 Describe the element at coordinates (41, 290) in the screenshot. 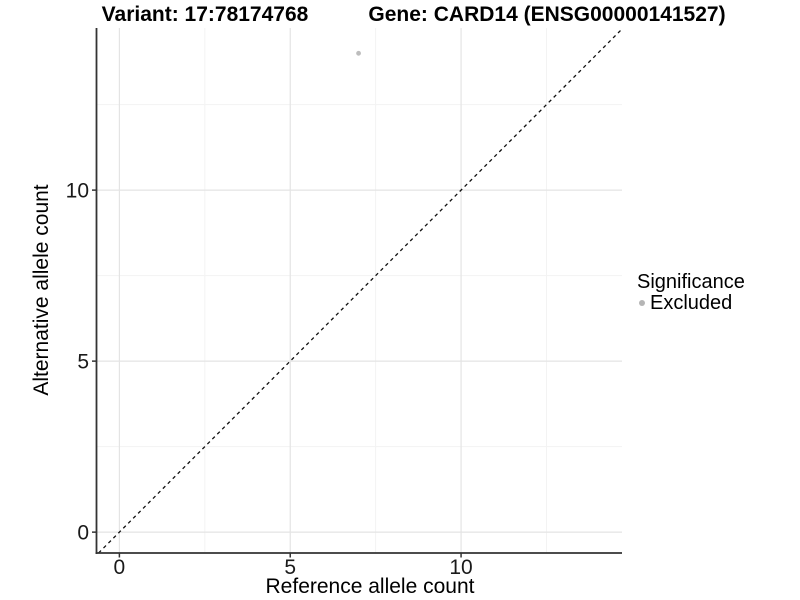

I see `y-axis-label: Alternative allele count` at that location.